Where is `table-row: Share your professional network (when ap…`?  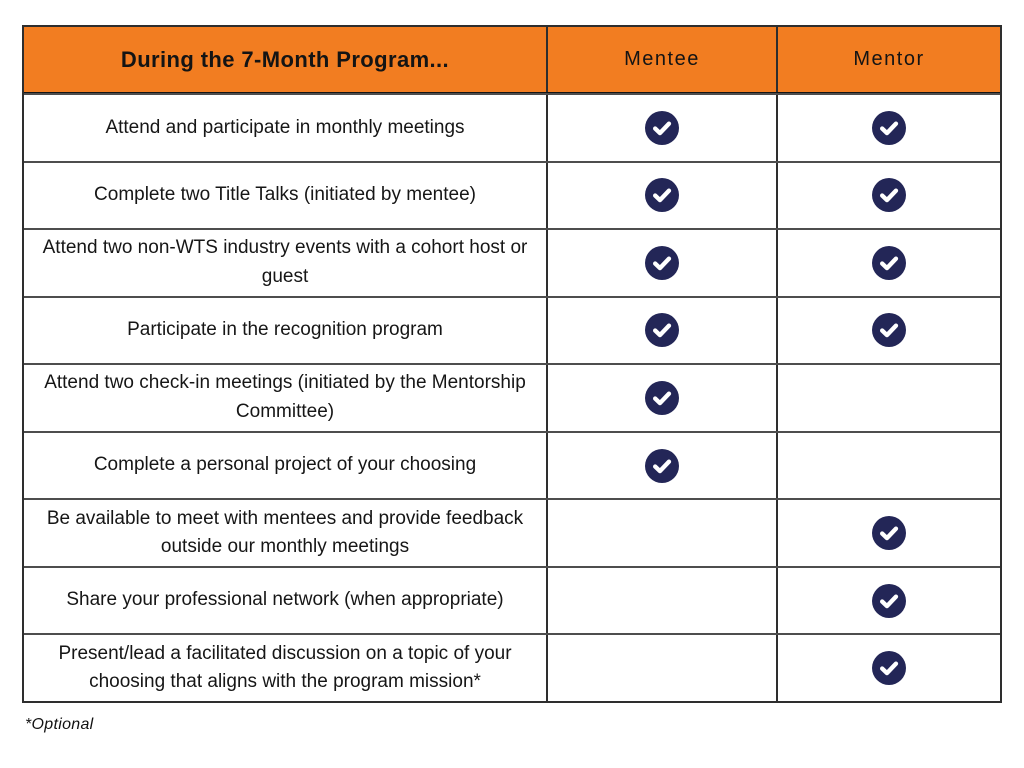
table-row: Share your professional network (when ap… is located at coordinates (512, 599).